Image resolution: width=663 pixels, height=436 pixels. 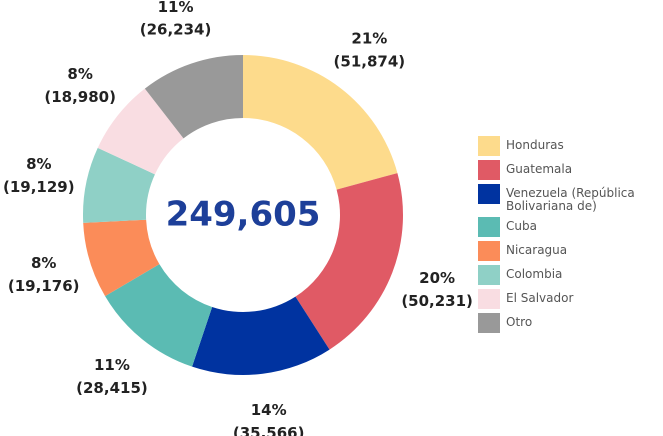 What do you see at coordinates (570, 227) in the screenshot?
I see `legend-item: Cuba` at bounding box center [570, 227].